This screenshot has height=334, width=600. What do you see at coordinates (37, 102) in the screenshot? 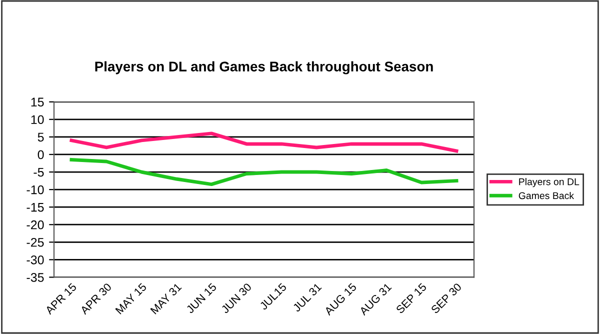
I see `y-tick-label: 15` at bounding box center [37, 102].